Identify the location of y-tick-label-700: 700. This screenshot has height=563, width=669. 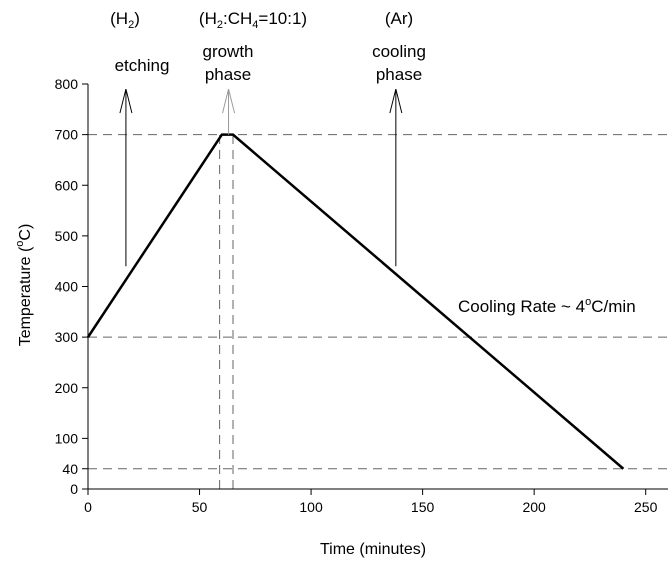
(67, 135).